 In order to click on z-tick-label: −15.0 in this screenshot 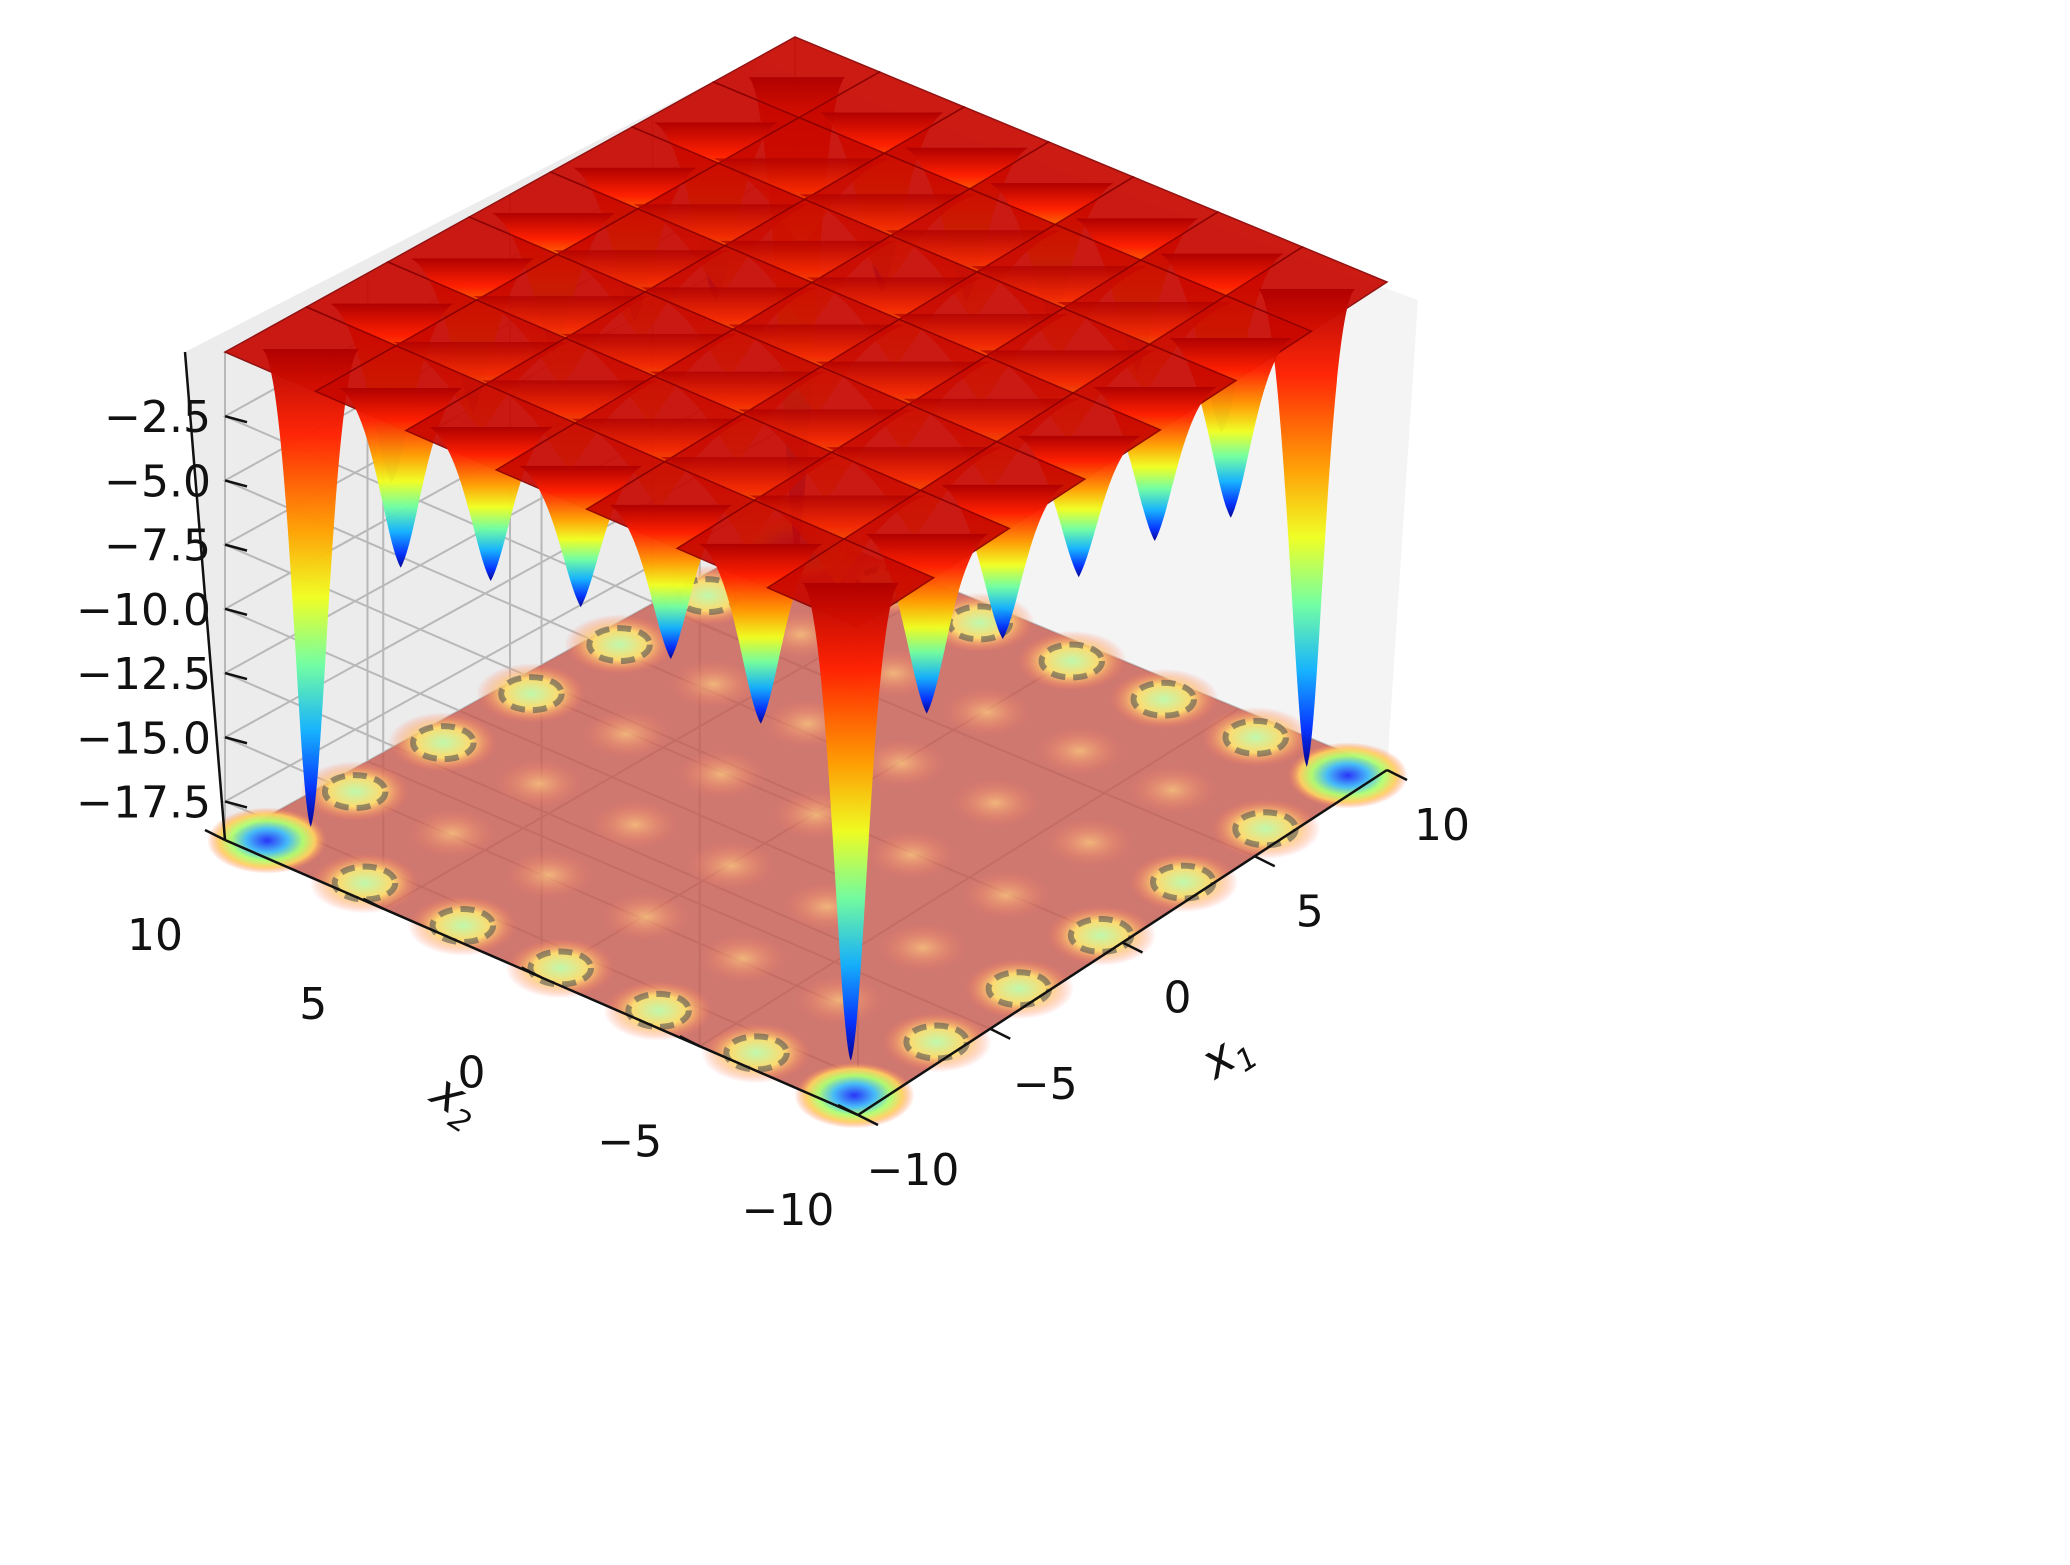, I will do `click(143, 738)`.